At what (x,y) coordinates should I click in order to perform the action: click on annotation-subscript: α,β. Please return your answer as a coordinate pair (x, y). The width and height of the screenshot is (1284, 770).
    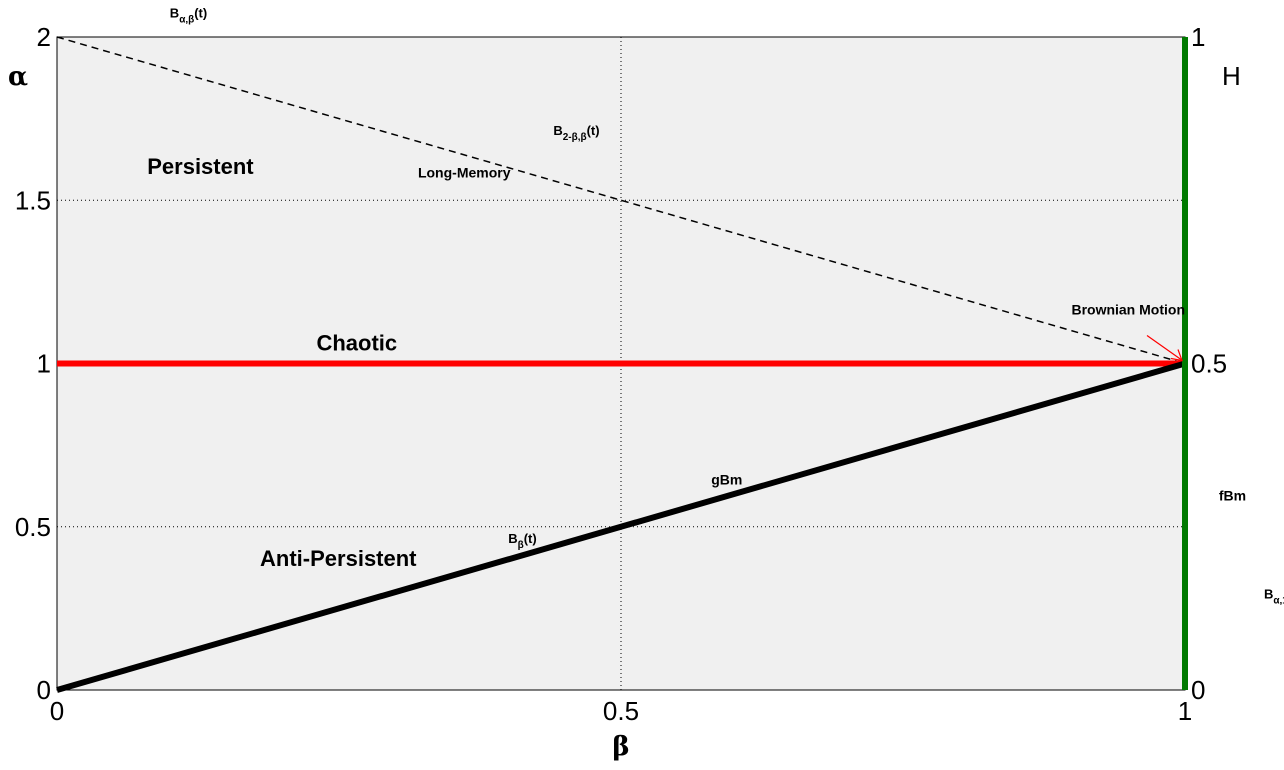
    Looking at the image, I should click on (186, 19).